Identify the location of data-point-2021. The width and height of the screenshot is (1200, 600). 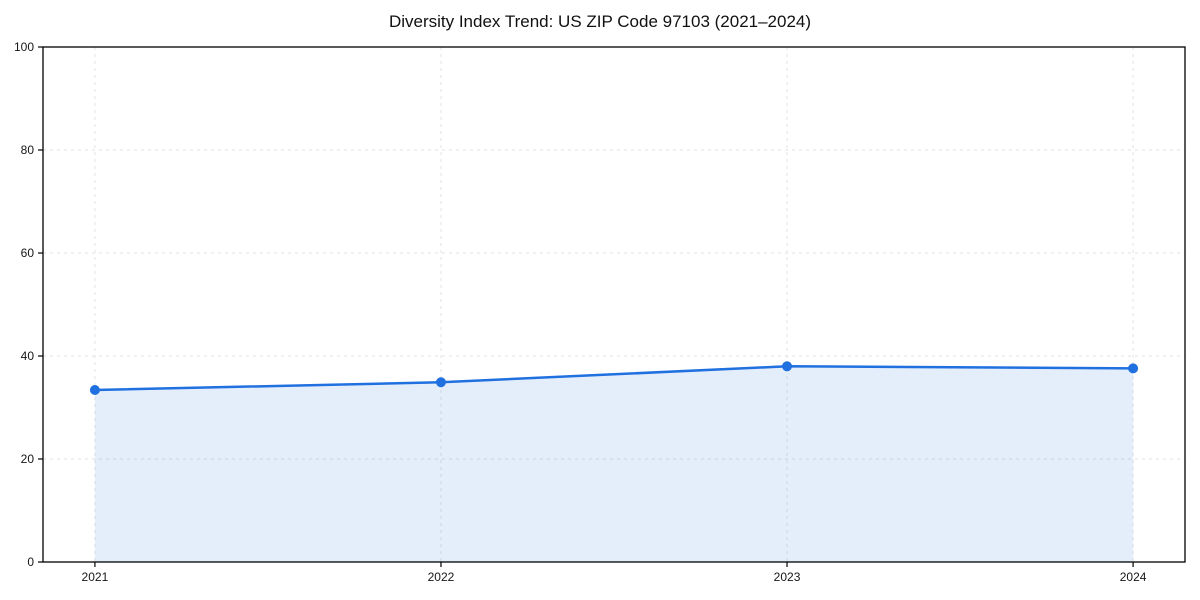
(94, 389).